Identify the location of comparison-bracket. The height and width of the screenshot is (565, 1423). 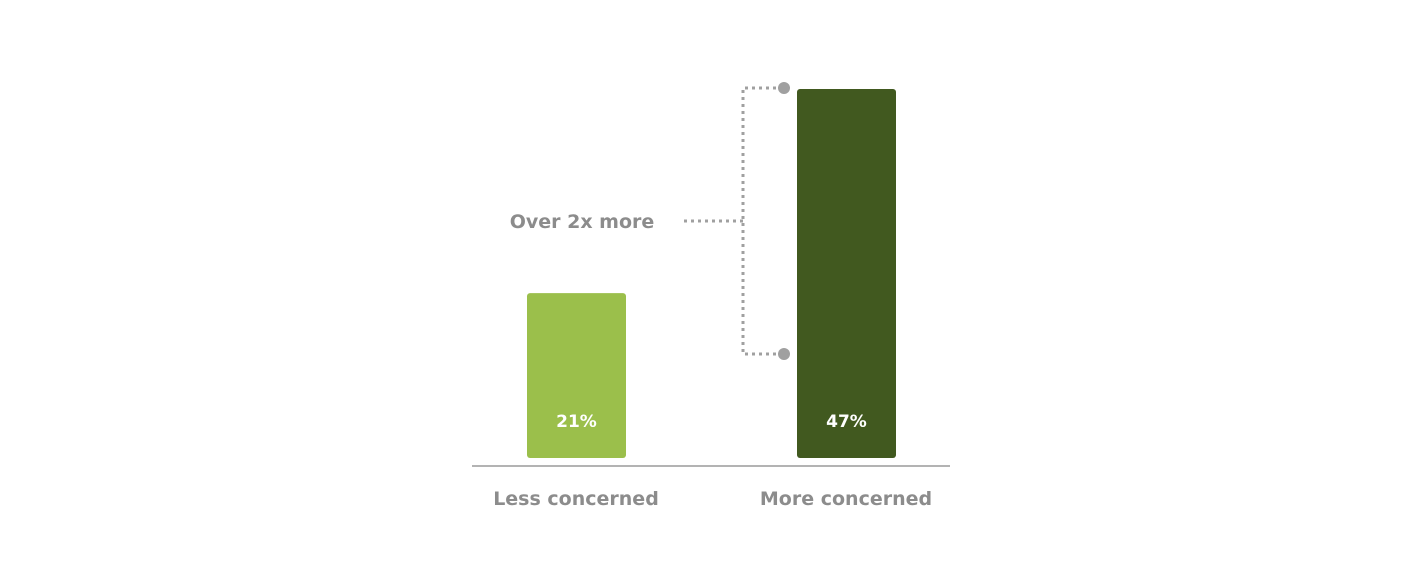
(733, 221).